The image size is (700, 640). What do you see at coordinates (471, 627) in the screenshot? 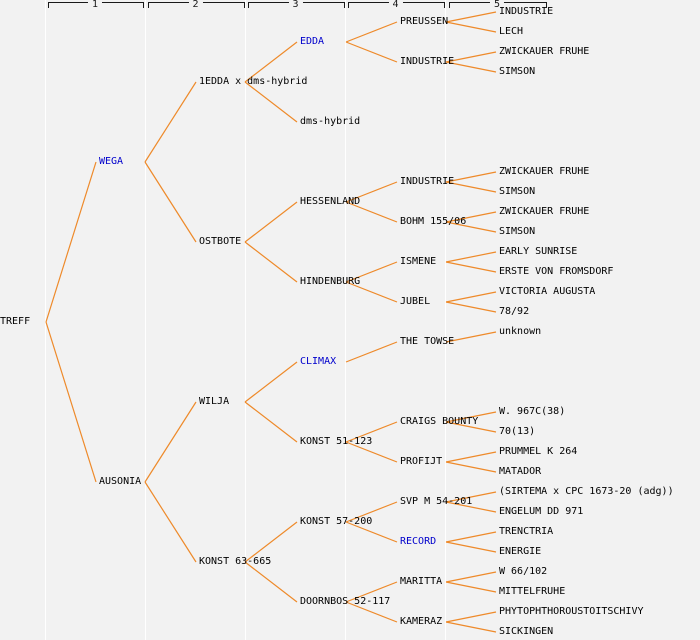
I see `pedigree-edge-kameraz--sickingen` at bounding box center [471, 627].